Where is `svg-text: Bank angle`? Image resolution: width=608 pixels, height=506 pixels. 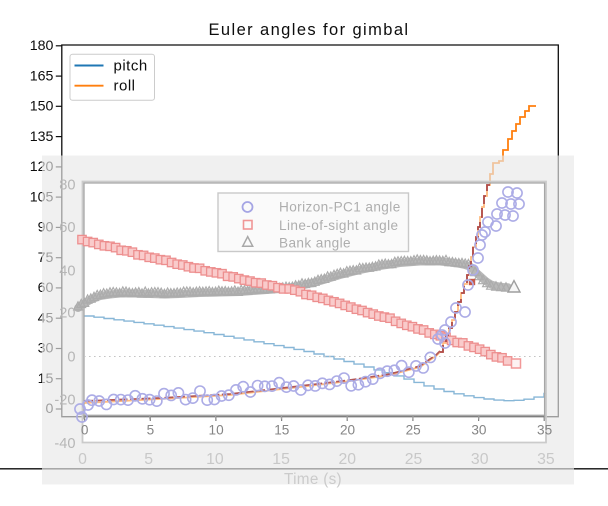
svg-text: Bank angle is located at coordinates (315, 243).